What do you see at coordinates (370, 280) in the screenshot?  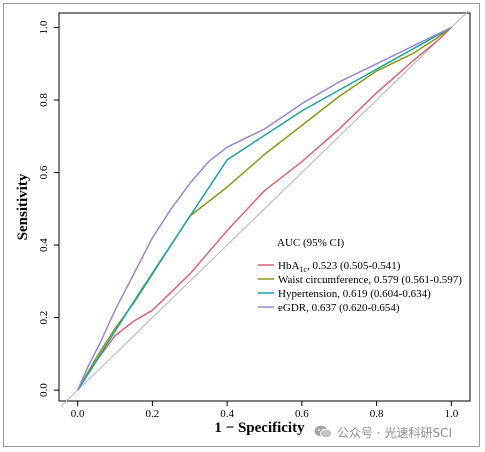 I see `legend-item-label: Waist circumference, 0.579 (0.561-0.597)` at bounding box center [370, 280].